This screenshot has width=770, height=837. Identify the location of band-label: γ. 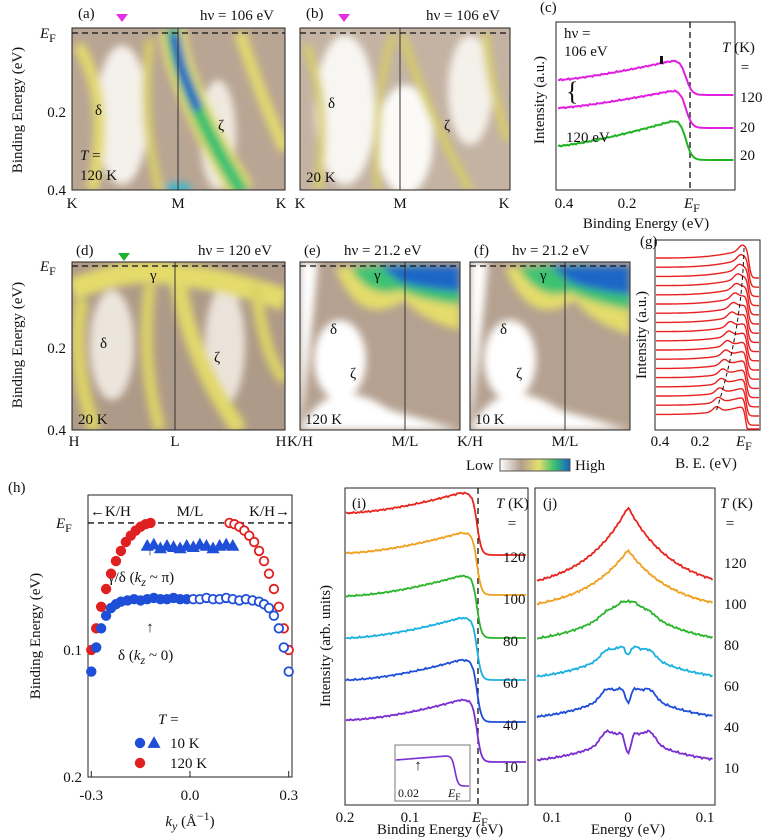
(543, 276).